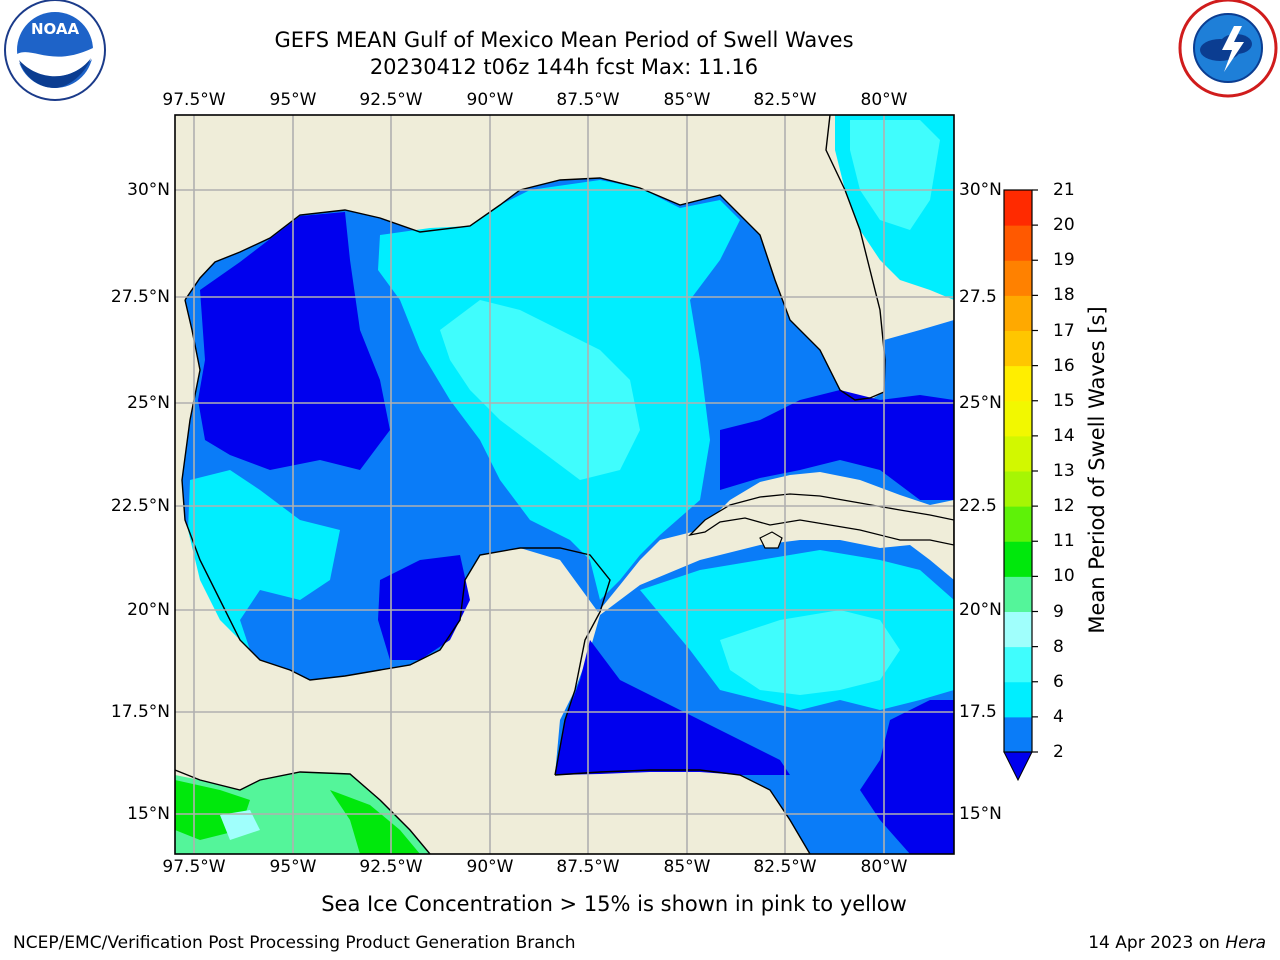 The image size is (1280, 960). Describe the element at coordinates (391, 100) in the screenshot. I see `lon-label-top: 92.5°W` at that location.